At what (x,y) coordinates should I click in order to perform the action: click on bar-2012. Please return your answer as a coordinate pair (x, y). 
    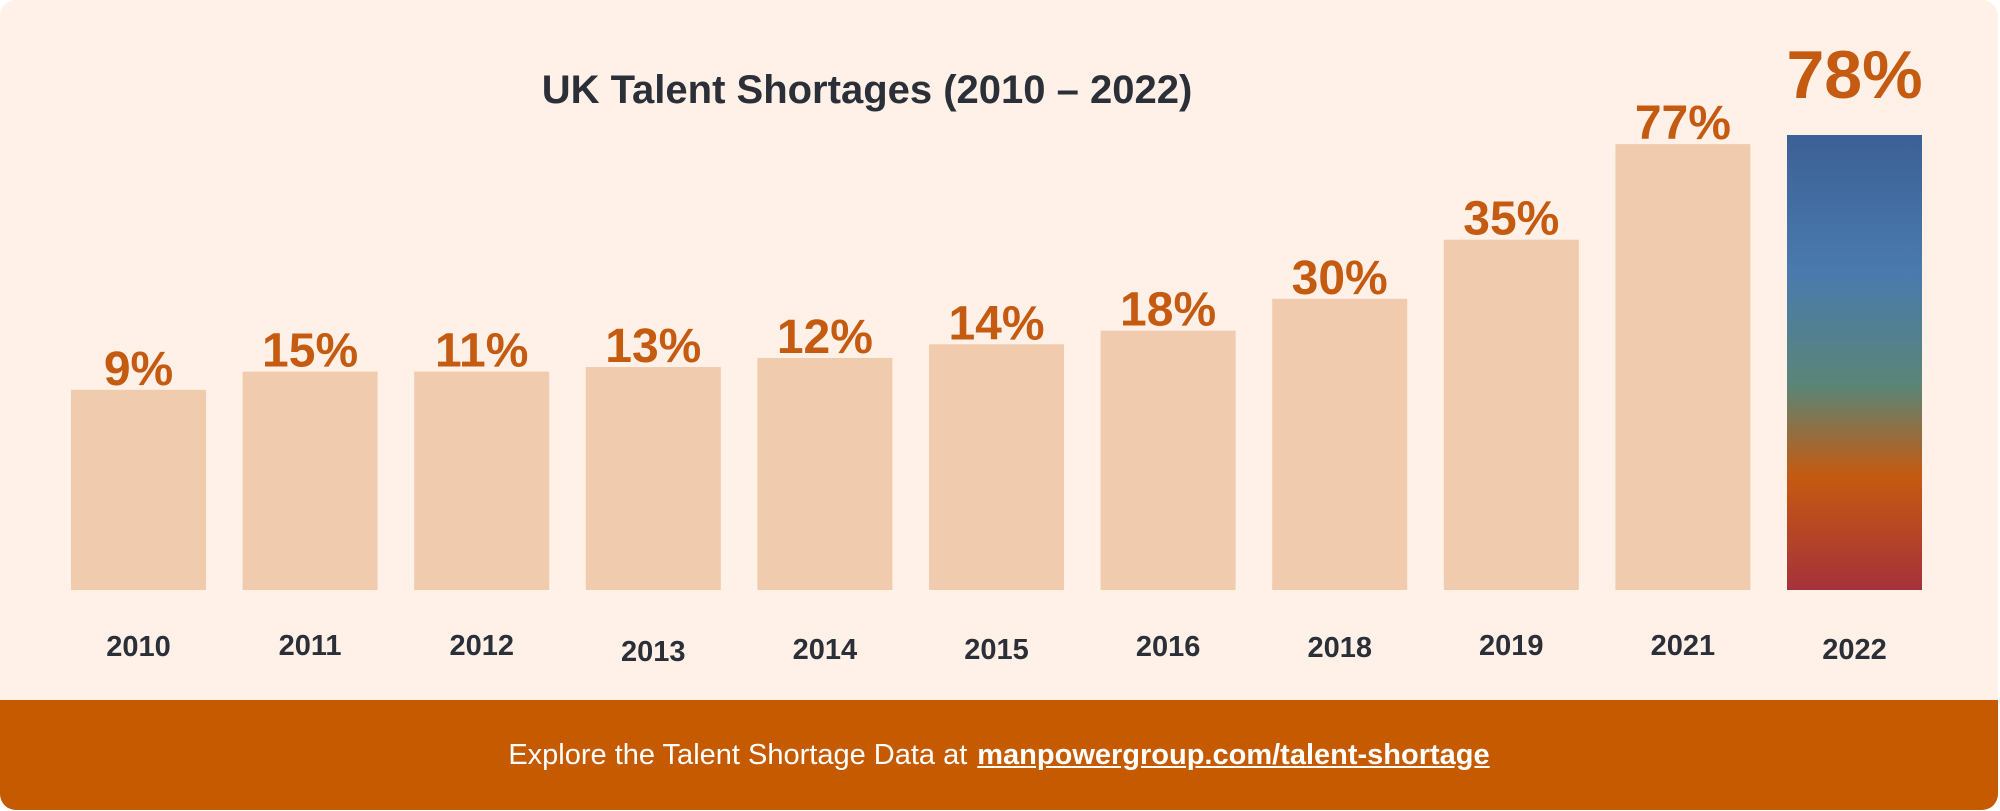
    Looking at the image, I should click on (482, 480).